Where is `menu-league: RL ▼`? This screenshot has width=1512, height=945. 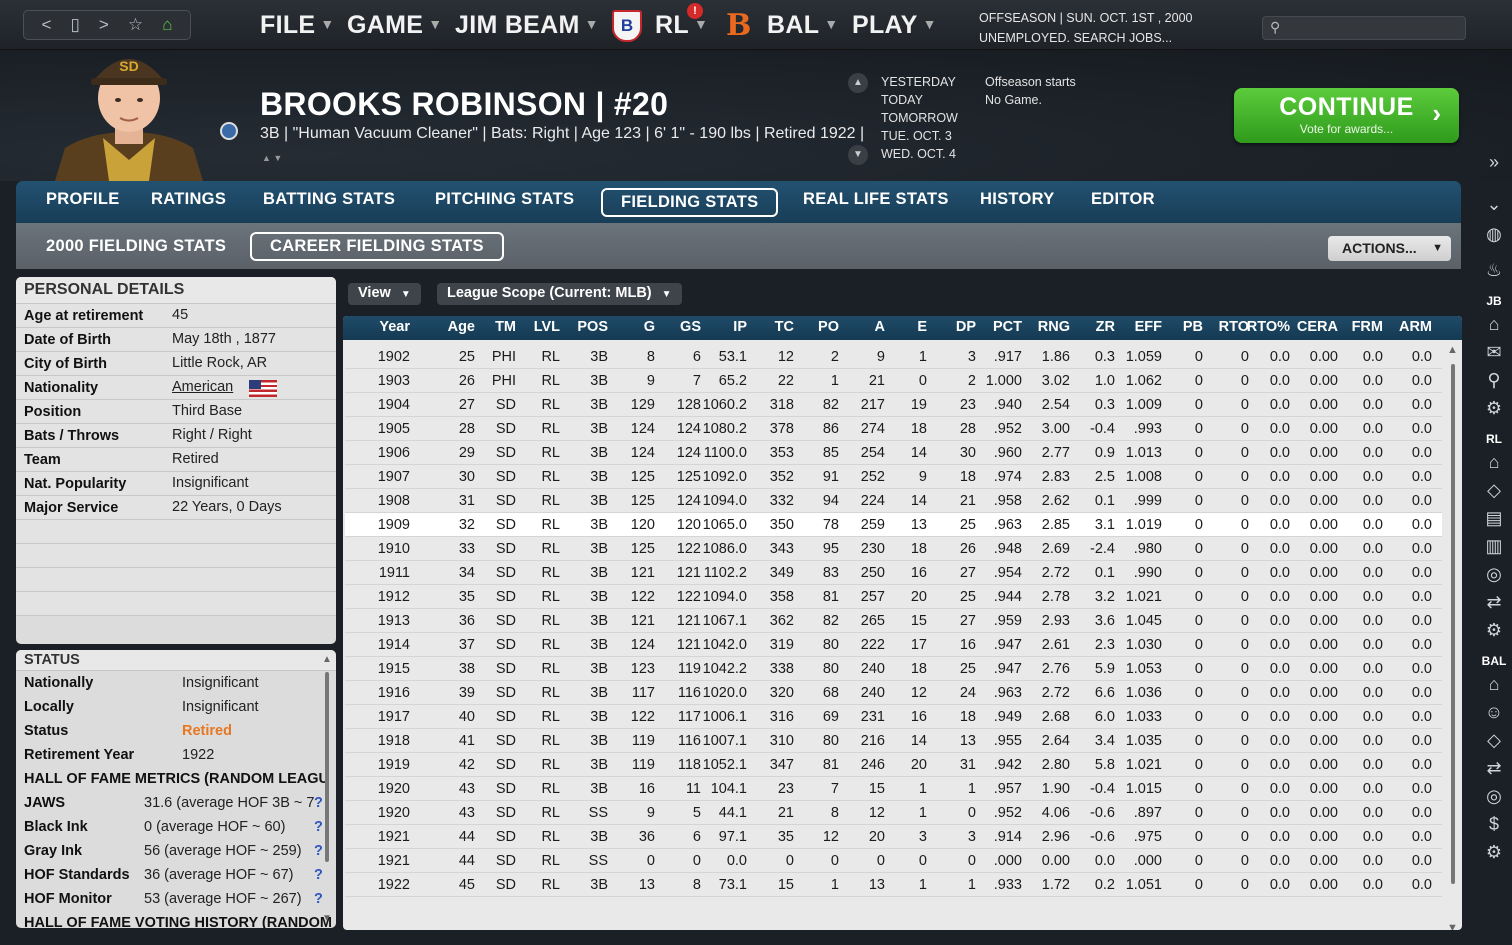
menu-league: RL ▼ is located at coordinates (682, 25).